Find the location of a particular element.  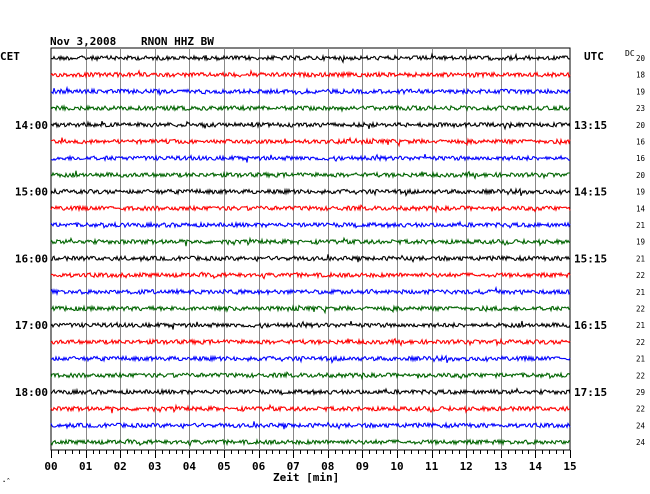

x-axis-label: Zeit [min] is located at coordinates (306, 477).